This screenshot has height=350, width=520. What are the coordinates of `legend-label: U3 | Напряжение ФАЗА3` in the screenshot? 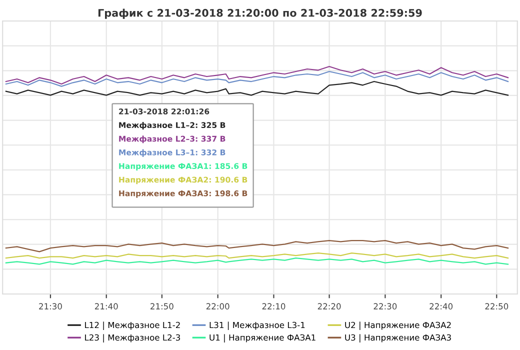 It's located at (398, 338).